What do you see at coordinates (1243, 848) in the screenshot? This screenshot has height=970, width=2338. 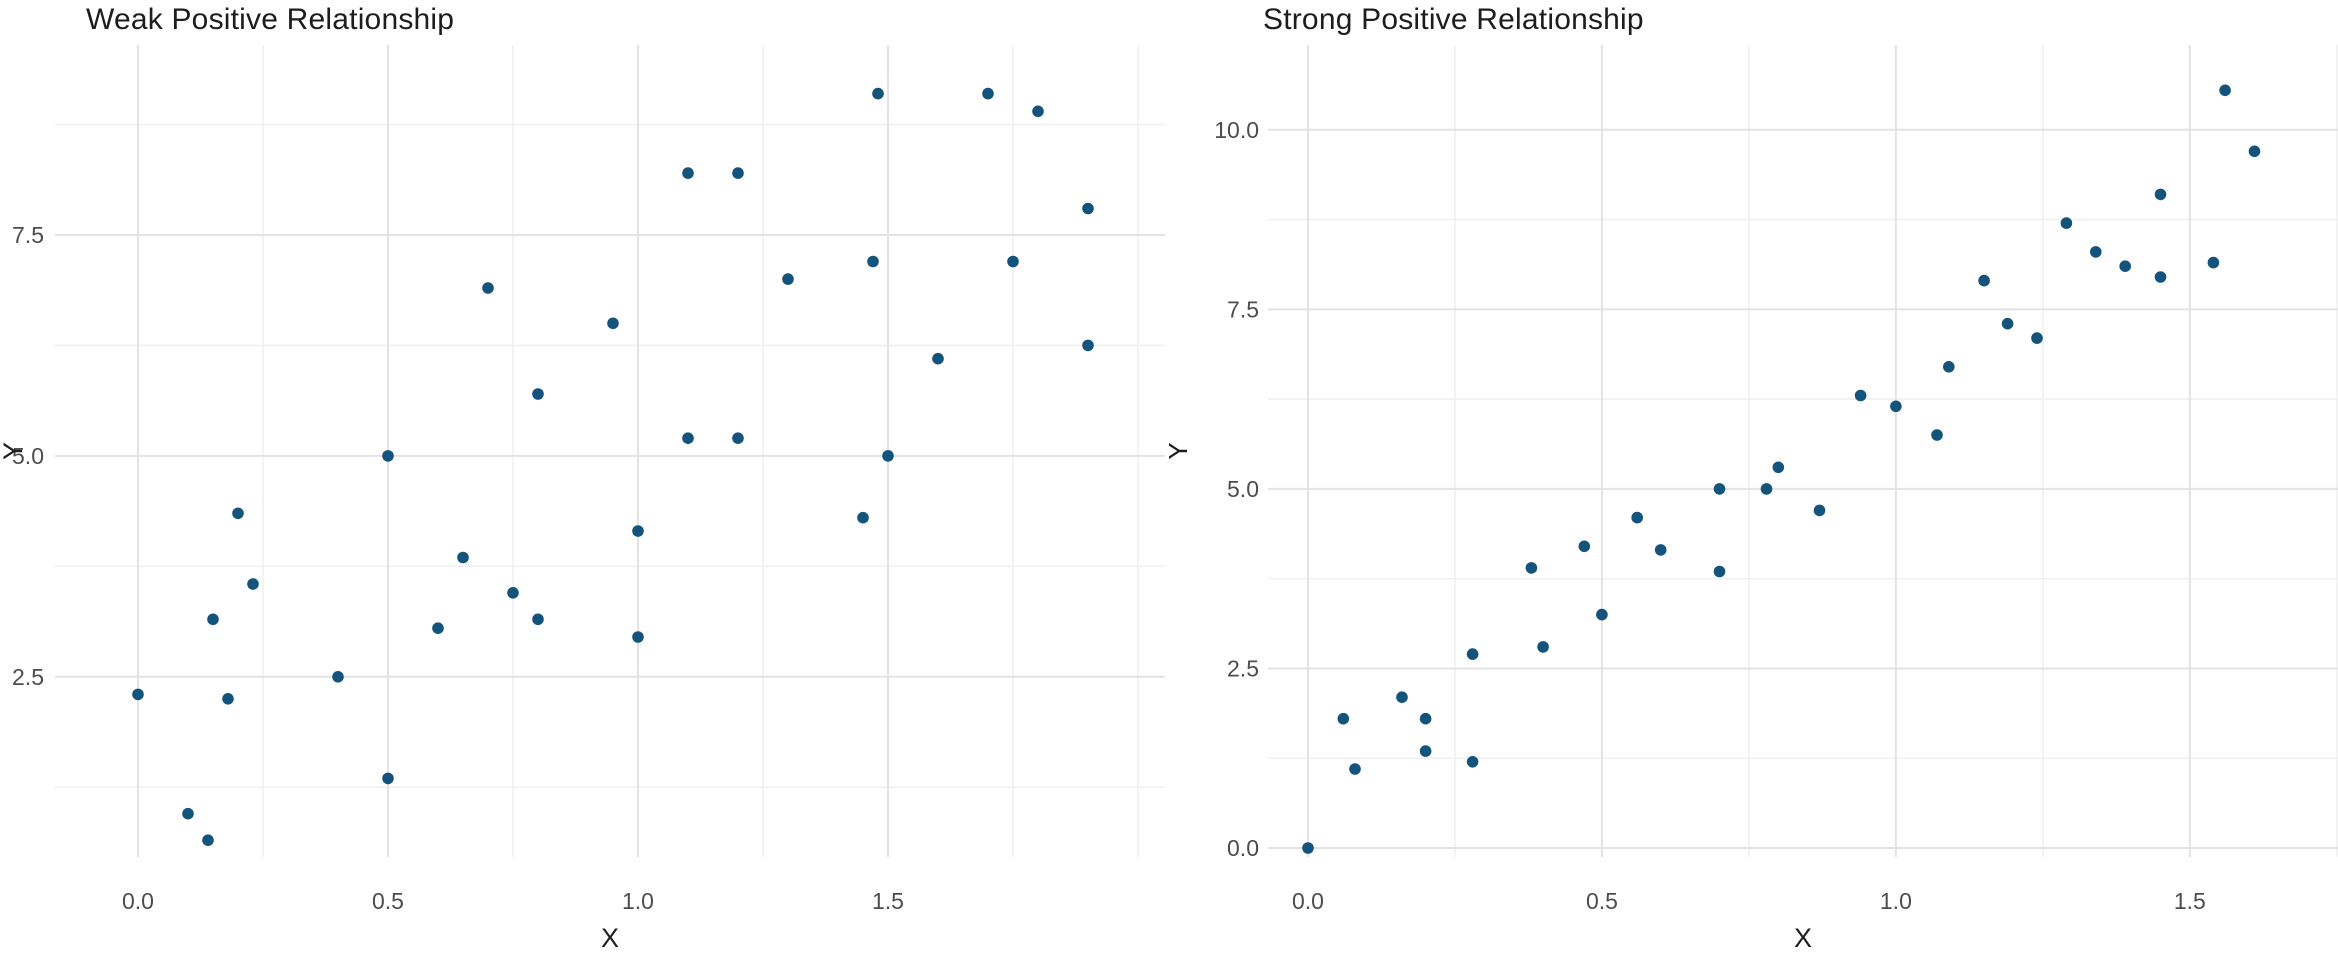 I see `y-tick-label: 0.0` at bounding box center [1243, 848].